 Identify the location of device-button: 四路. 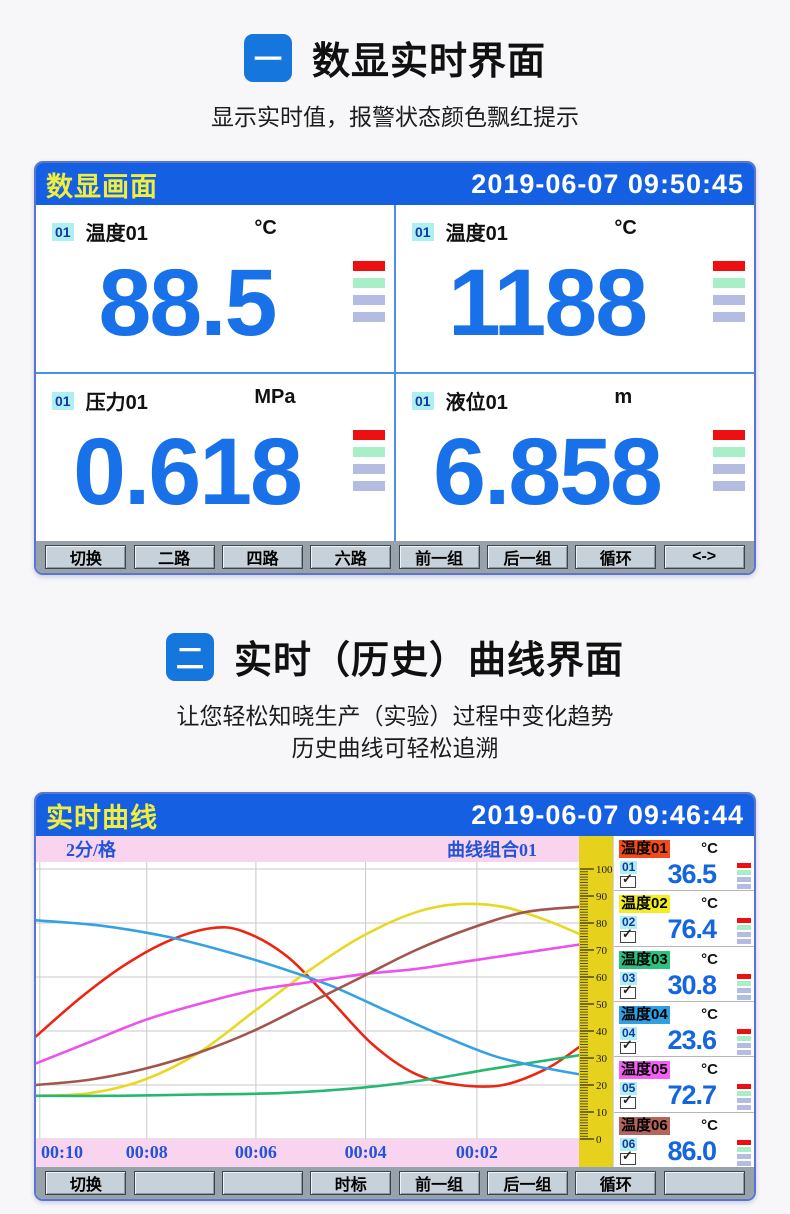
(262, 557).